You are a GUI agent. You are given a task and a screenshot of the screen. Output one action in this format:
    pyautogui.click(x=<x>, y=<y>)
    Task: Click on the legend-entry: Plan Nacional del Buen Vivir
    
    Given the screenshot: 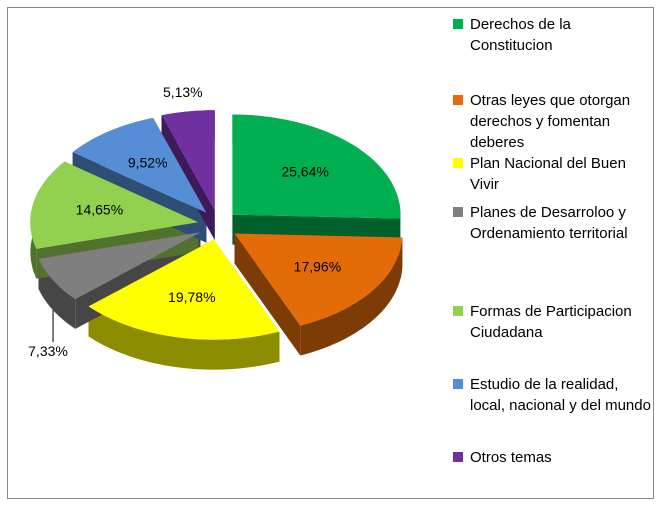 What is the action you would take?
    pyautogui.click(x=553, y=174)
    